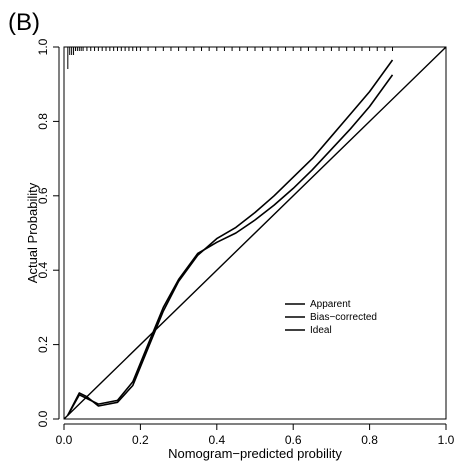  I want to click on legend-label: Ideal, so click(321, 330).